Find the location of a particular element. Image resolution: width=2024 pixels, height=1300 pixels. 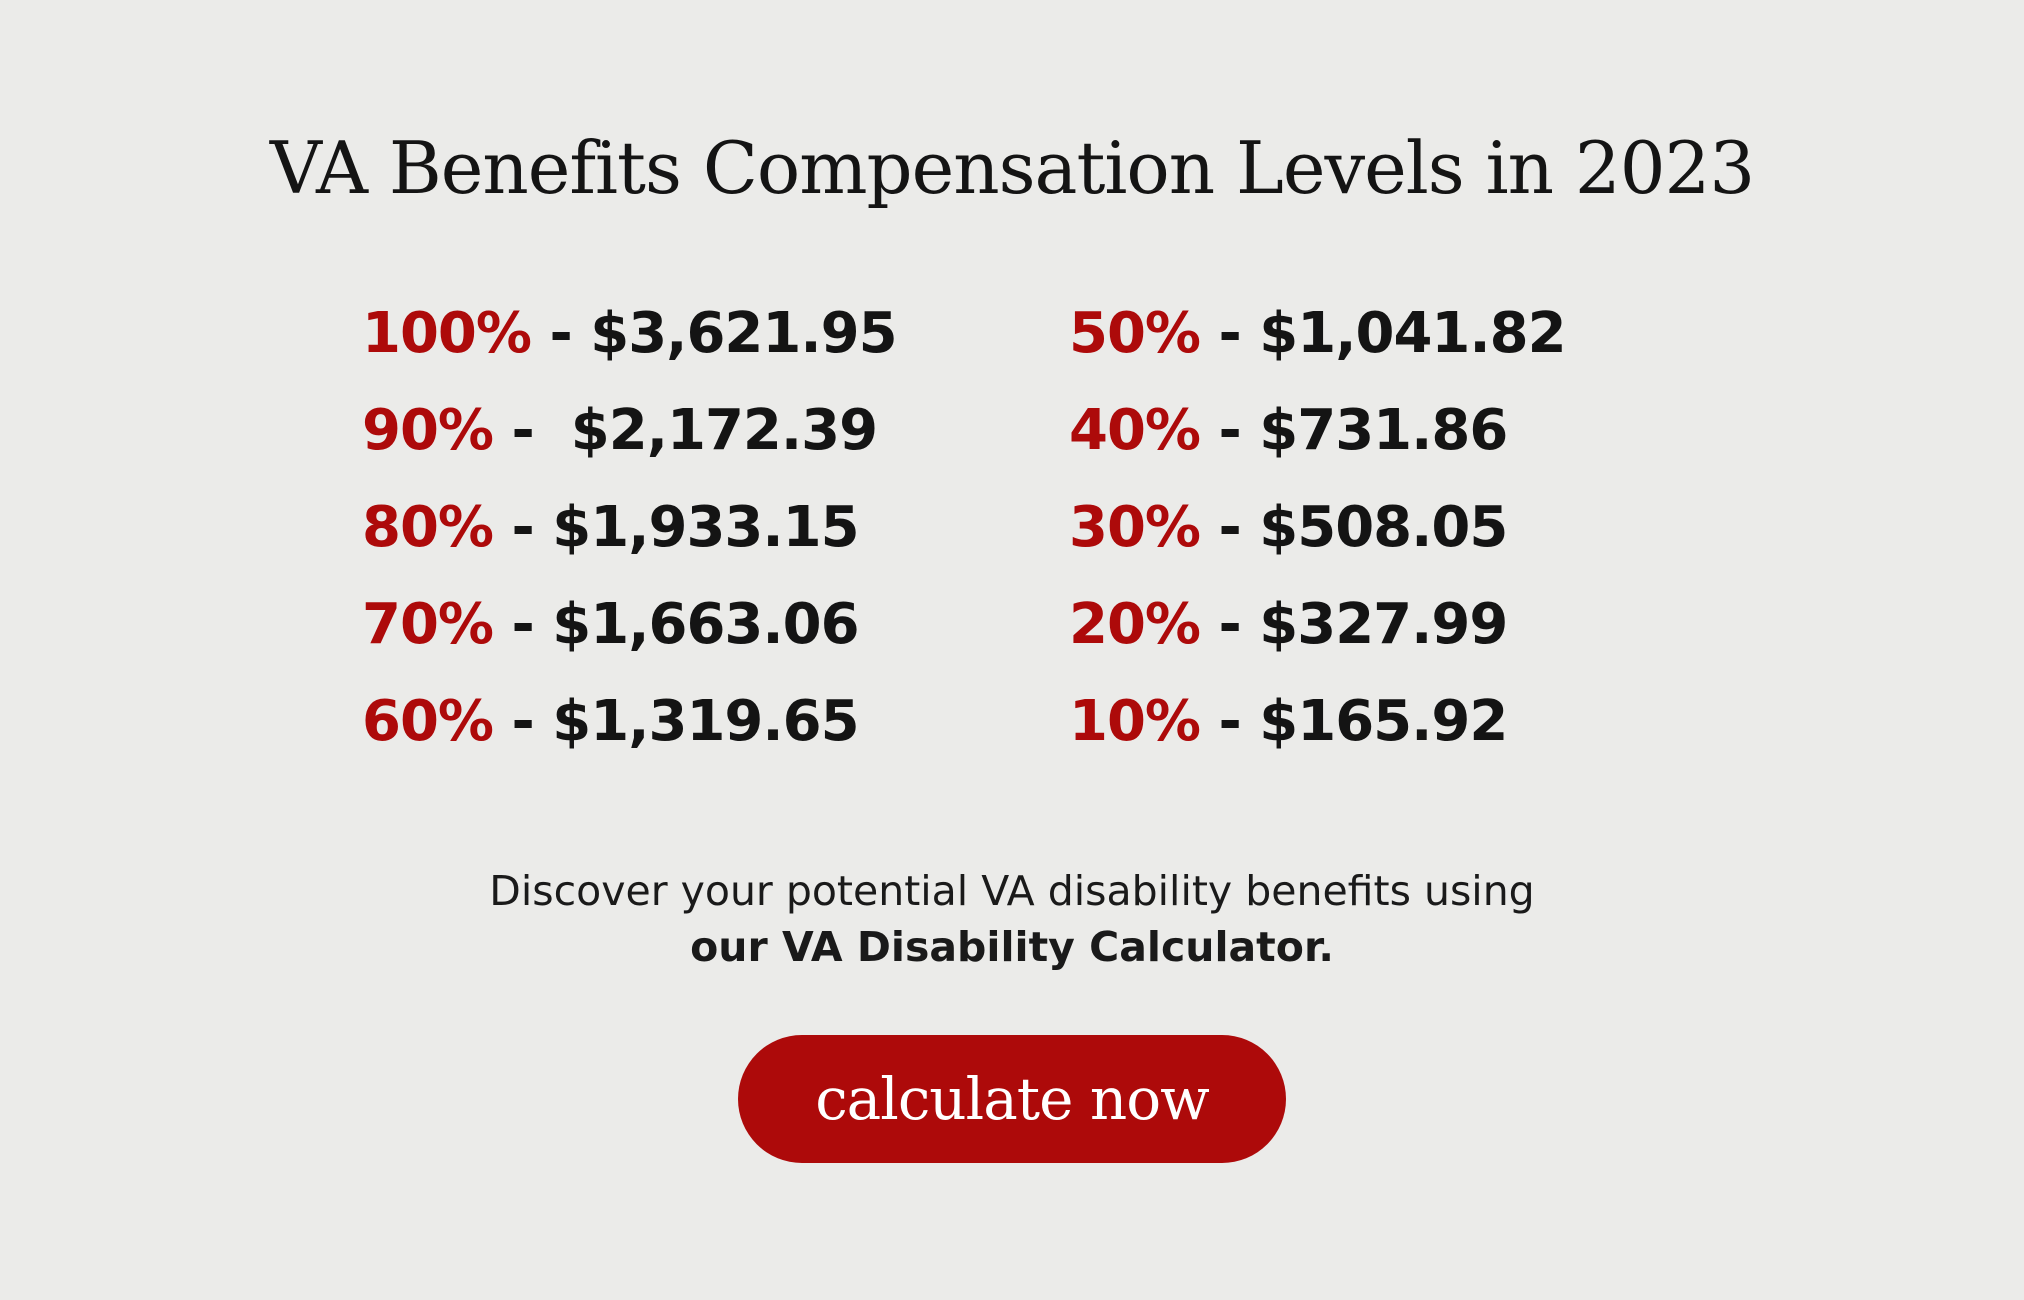

rate-amount: $2,172.39 is located at coordinates (724, 430).